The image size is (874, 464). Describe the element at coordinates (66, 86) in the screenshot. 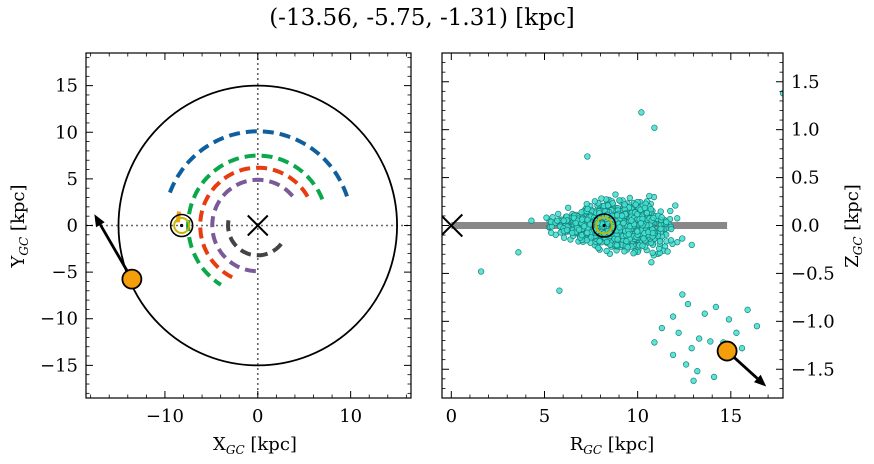

I see `left-y-tick-label: 15` at that location.